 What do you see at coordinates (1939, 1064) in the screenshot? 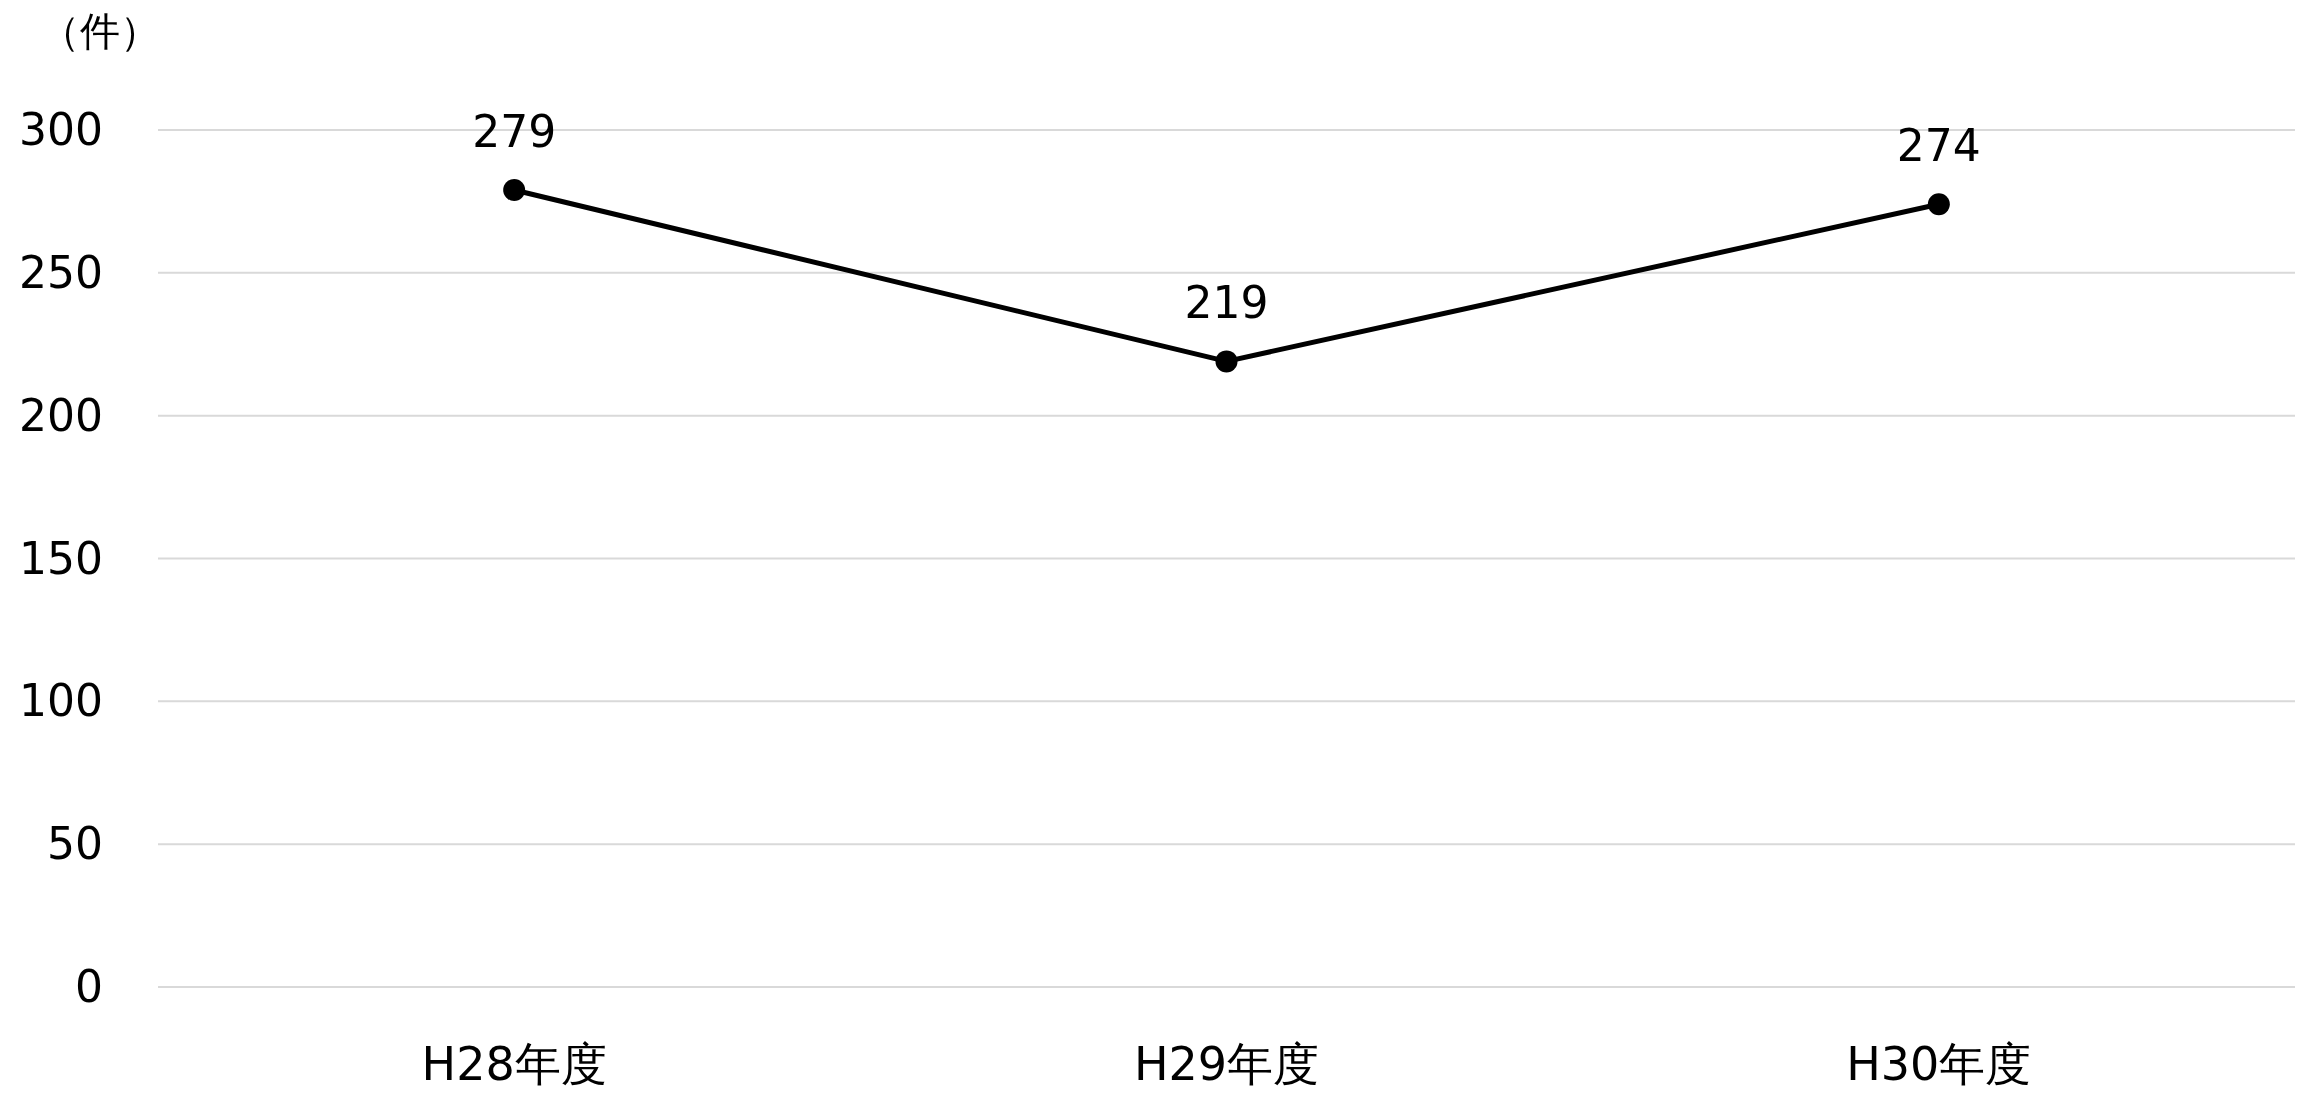
I see `x-tick-label: H30年度` at bounding box center [1939, 1064].